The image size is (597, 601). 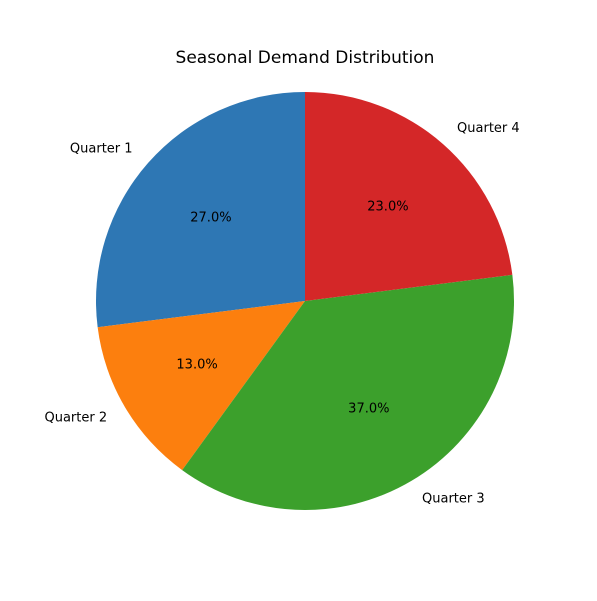 I want to click on slice-label-quarter-2: Quarter 2, so click(x=75, y=418).